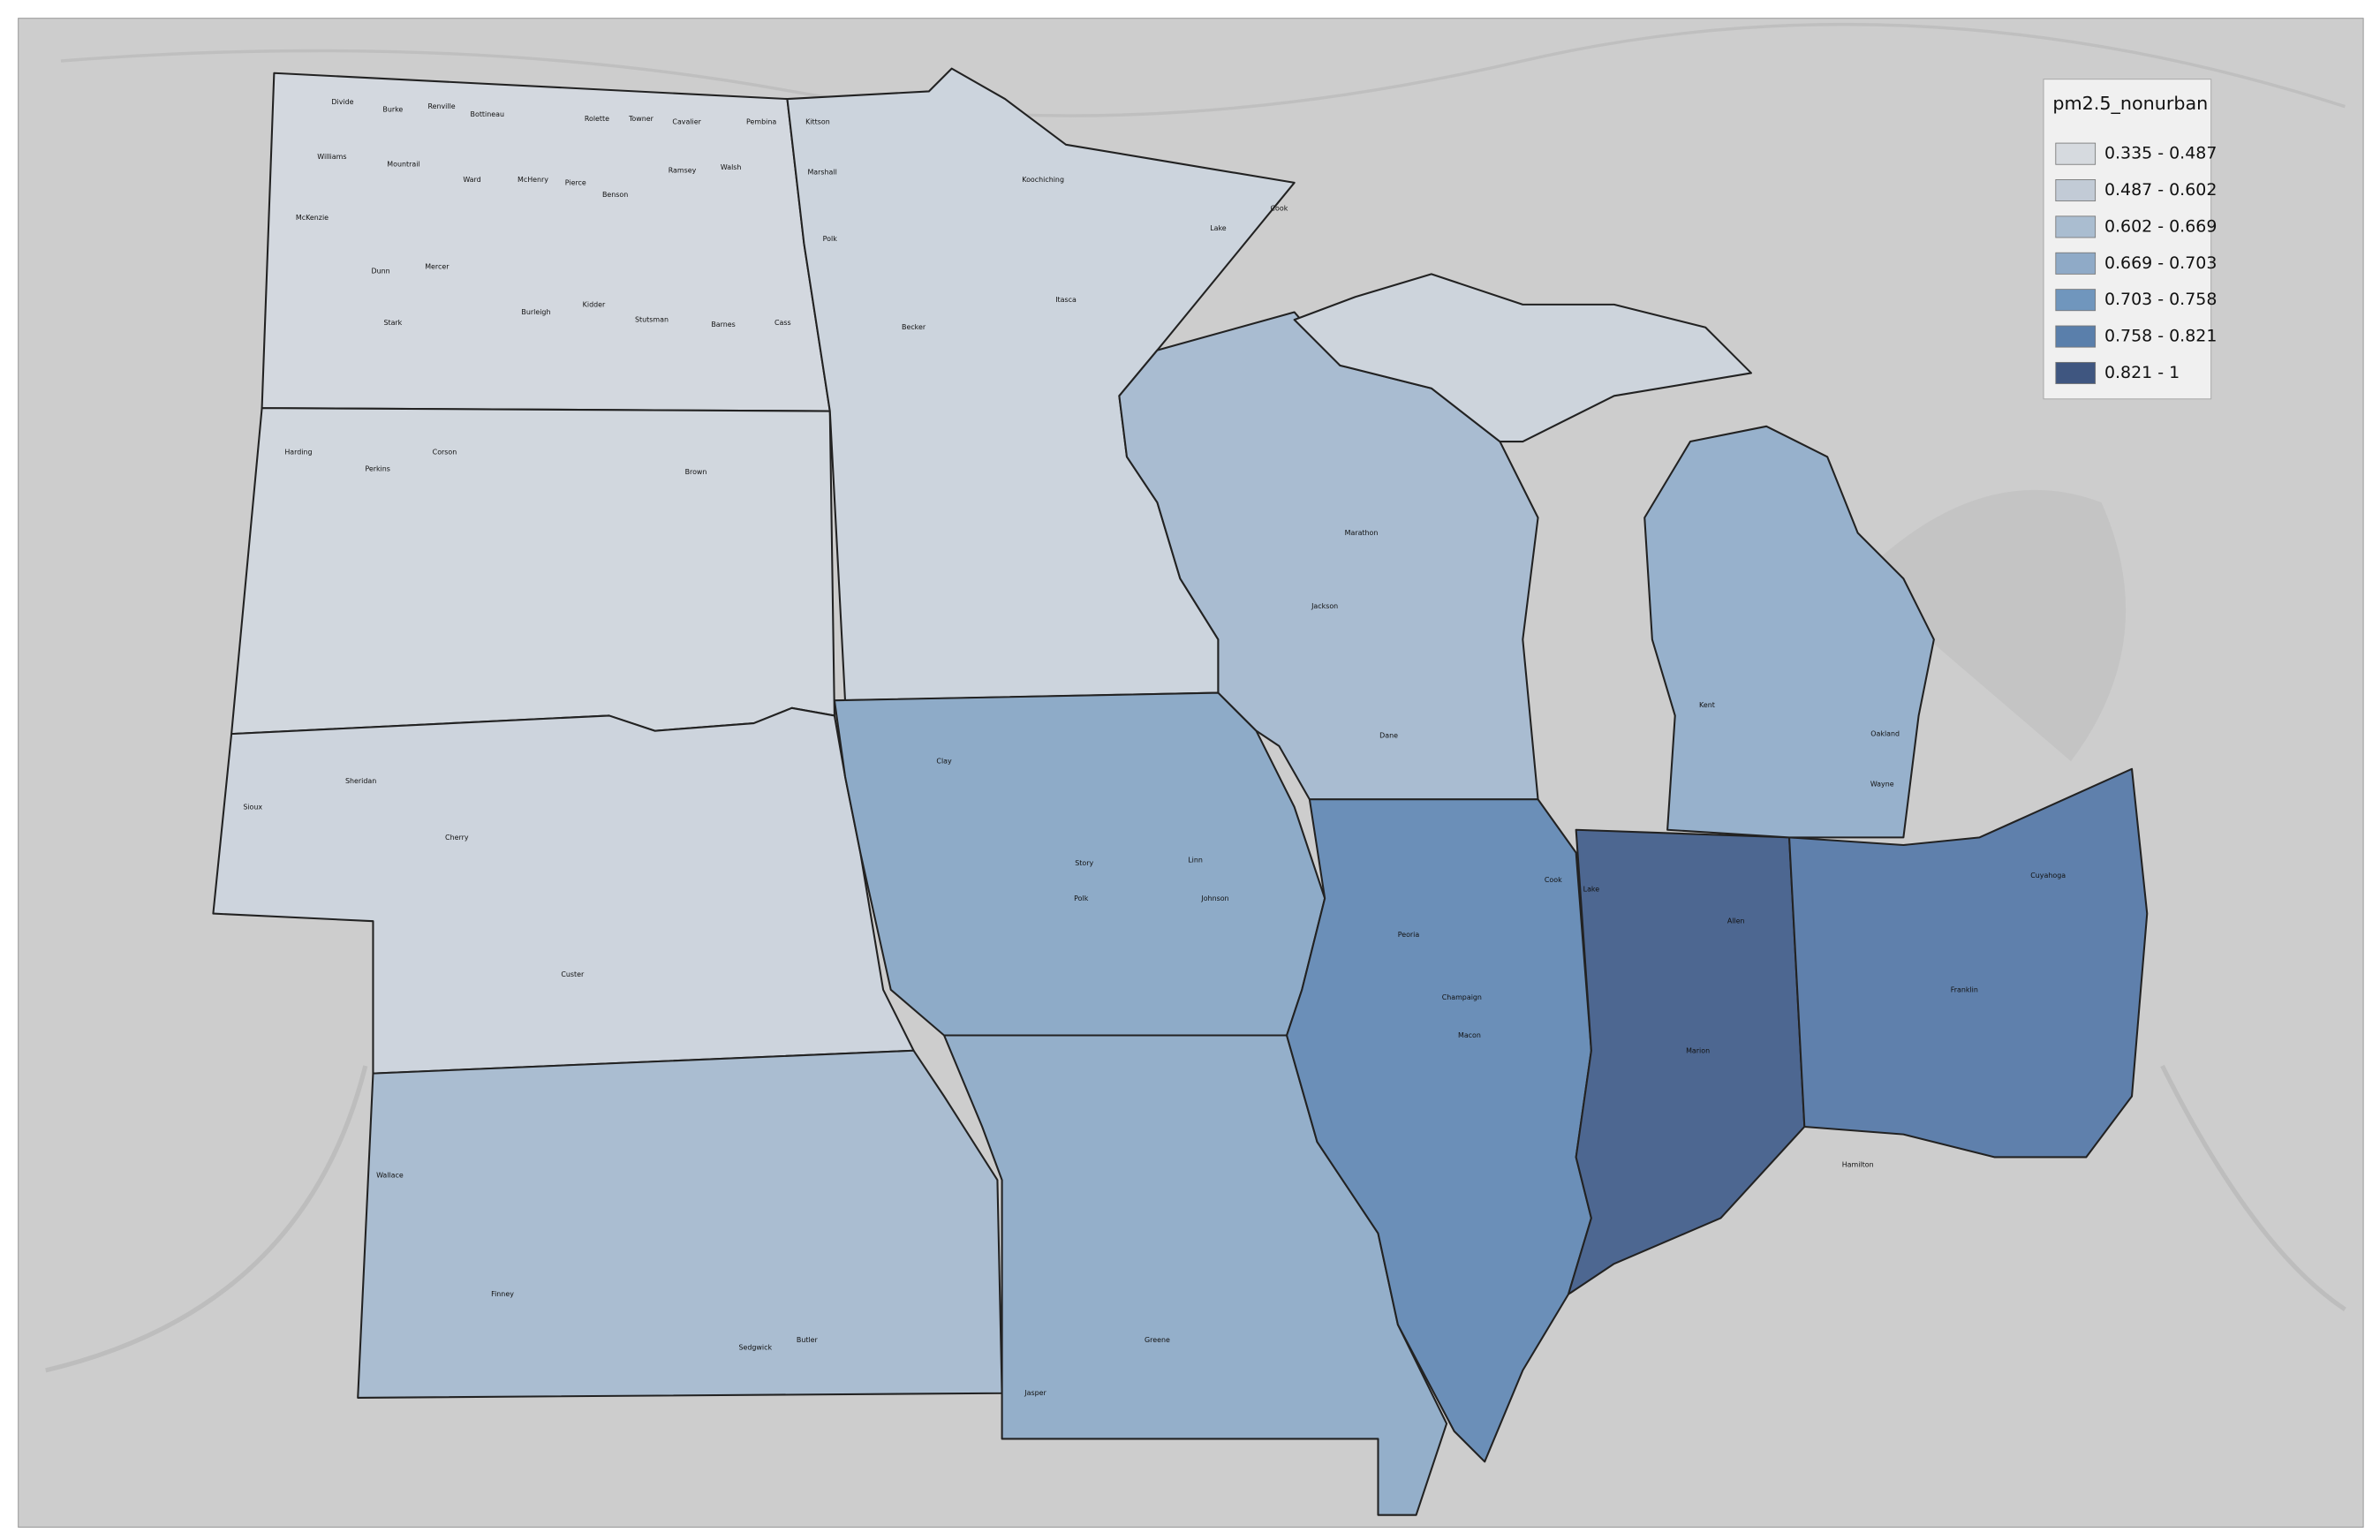  I want to click on county-label: Itasca, so click(1066, 300).